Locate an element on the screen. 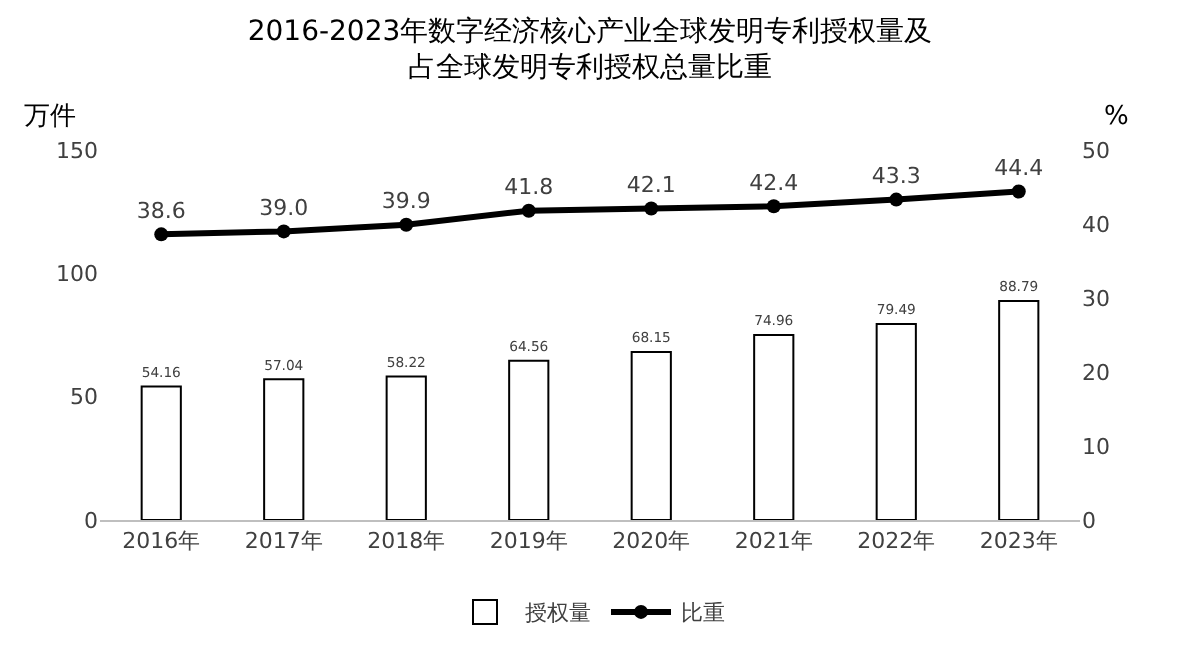  y2-tick-label: 40 is located at coordinates (1096, 224).